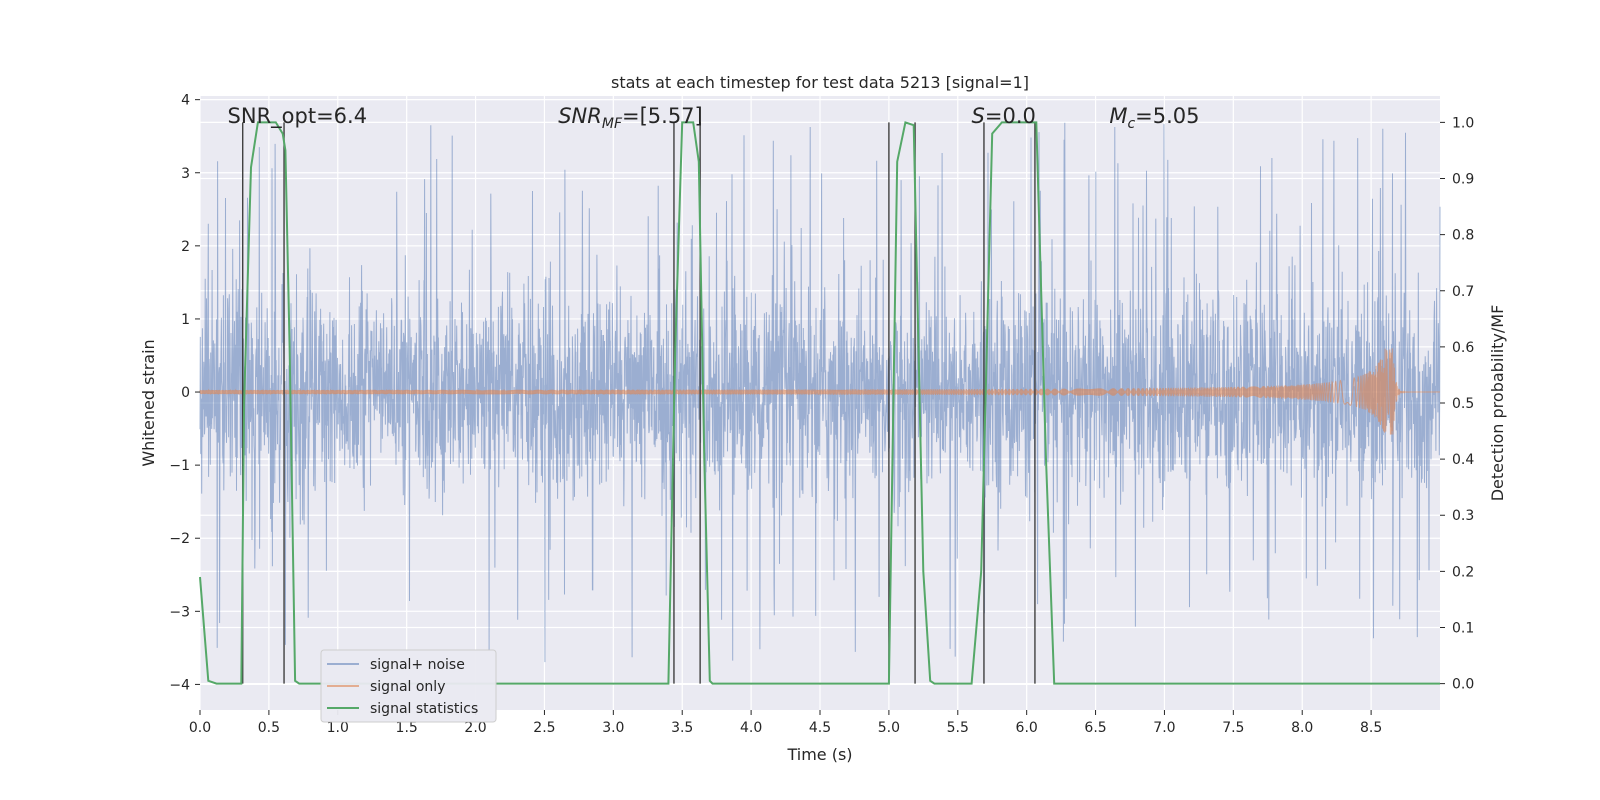  What do you see at coordinates (1233, 728) in the screenshot?
I see `x-tick-label: 7.5` at bounding box center [1233, 728].